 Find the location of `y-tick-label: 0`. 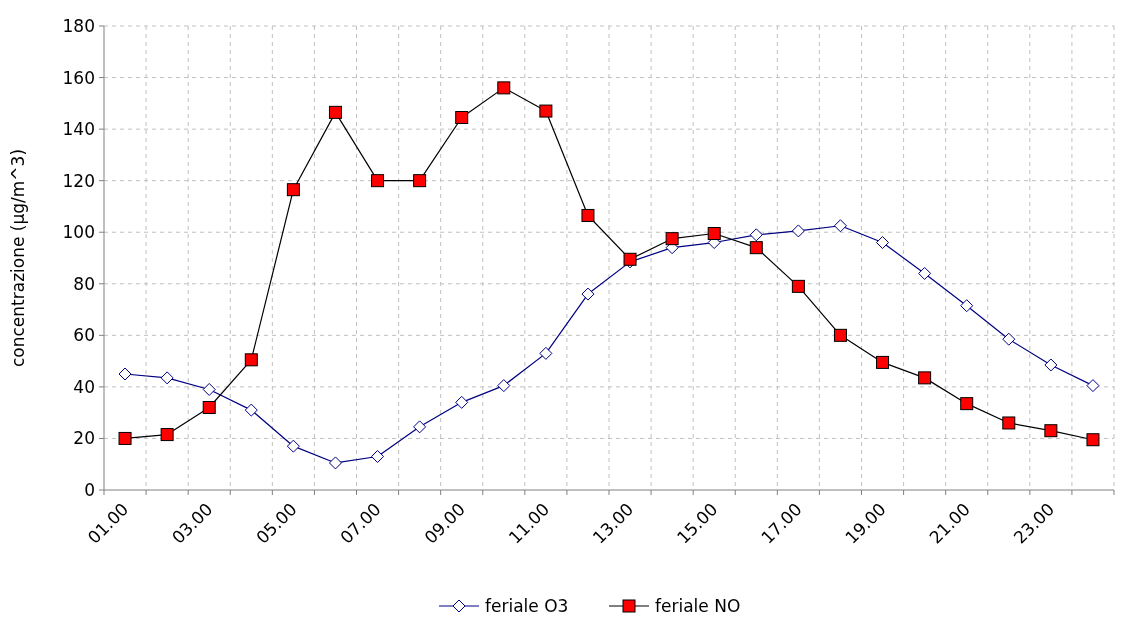

y-tick-label: 0 is located at coordinates (89, 489).